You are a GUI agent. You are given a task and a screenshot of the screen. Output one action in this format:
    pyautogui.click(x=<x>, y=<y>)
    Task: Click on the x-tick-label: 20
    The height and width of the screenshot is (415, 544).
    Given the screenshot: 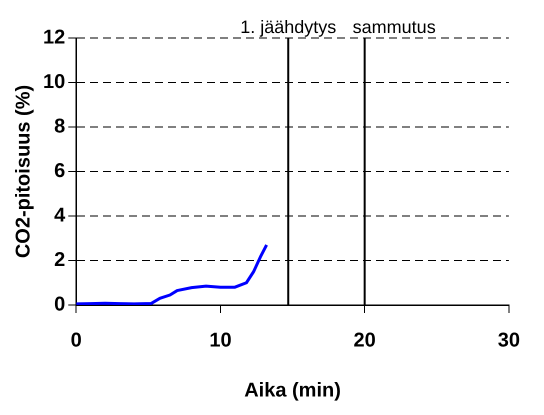 What is the action you would take?
    pyautogui.click(x=365, y=341)
    